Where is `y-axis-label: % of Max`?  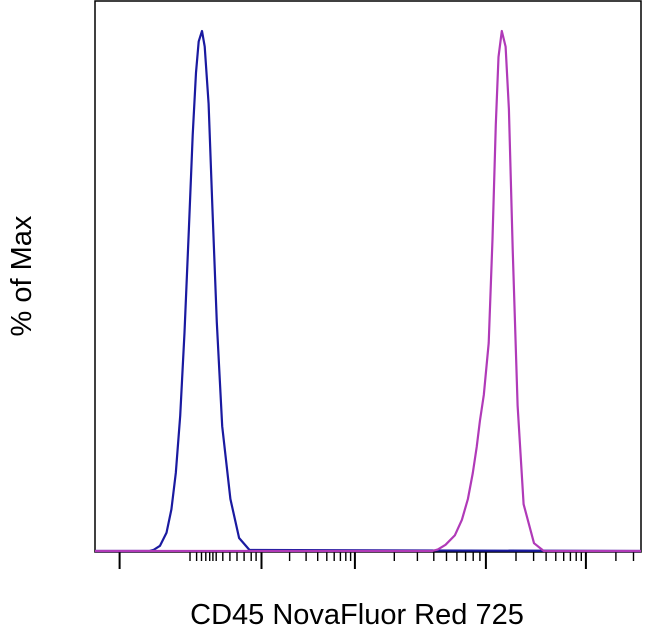
y-axis-label: % of Max is located at coordinates (22, 275).